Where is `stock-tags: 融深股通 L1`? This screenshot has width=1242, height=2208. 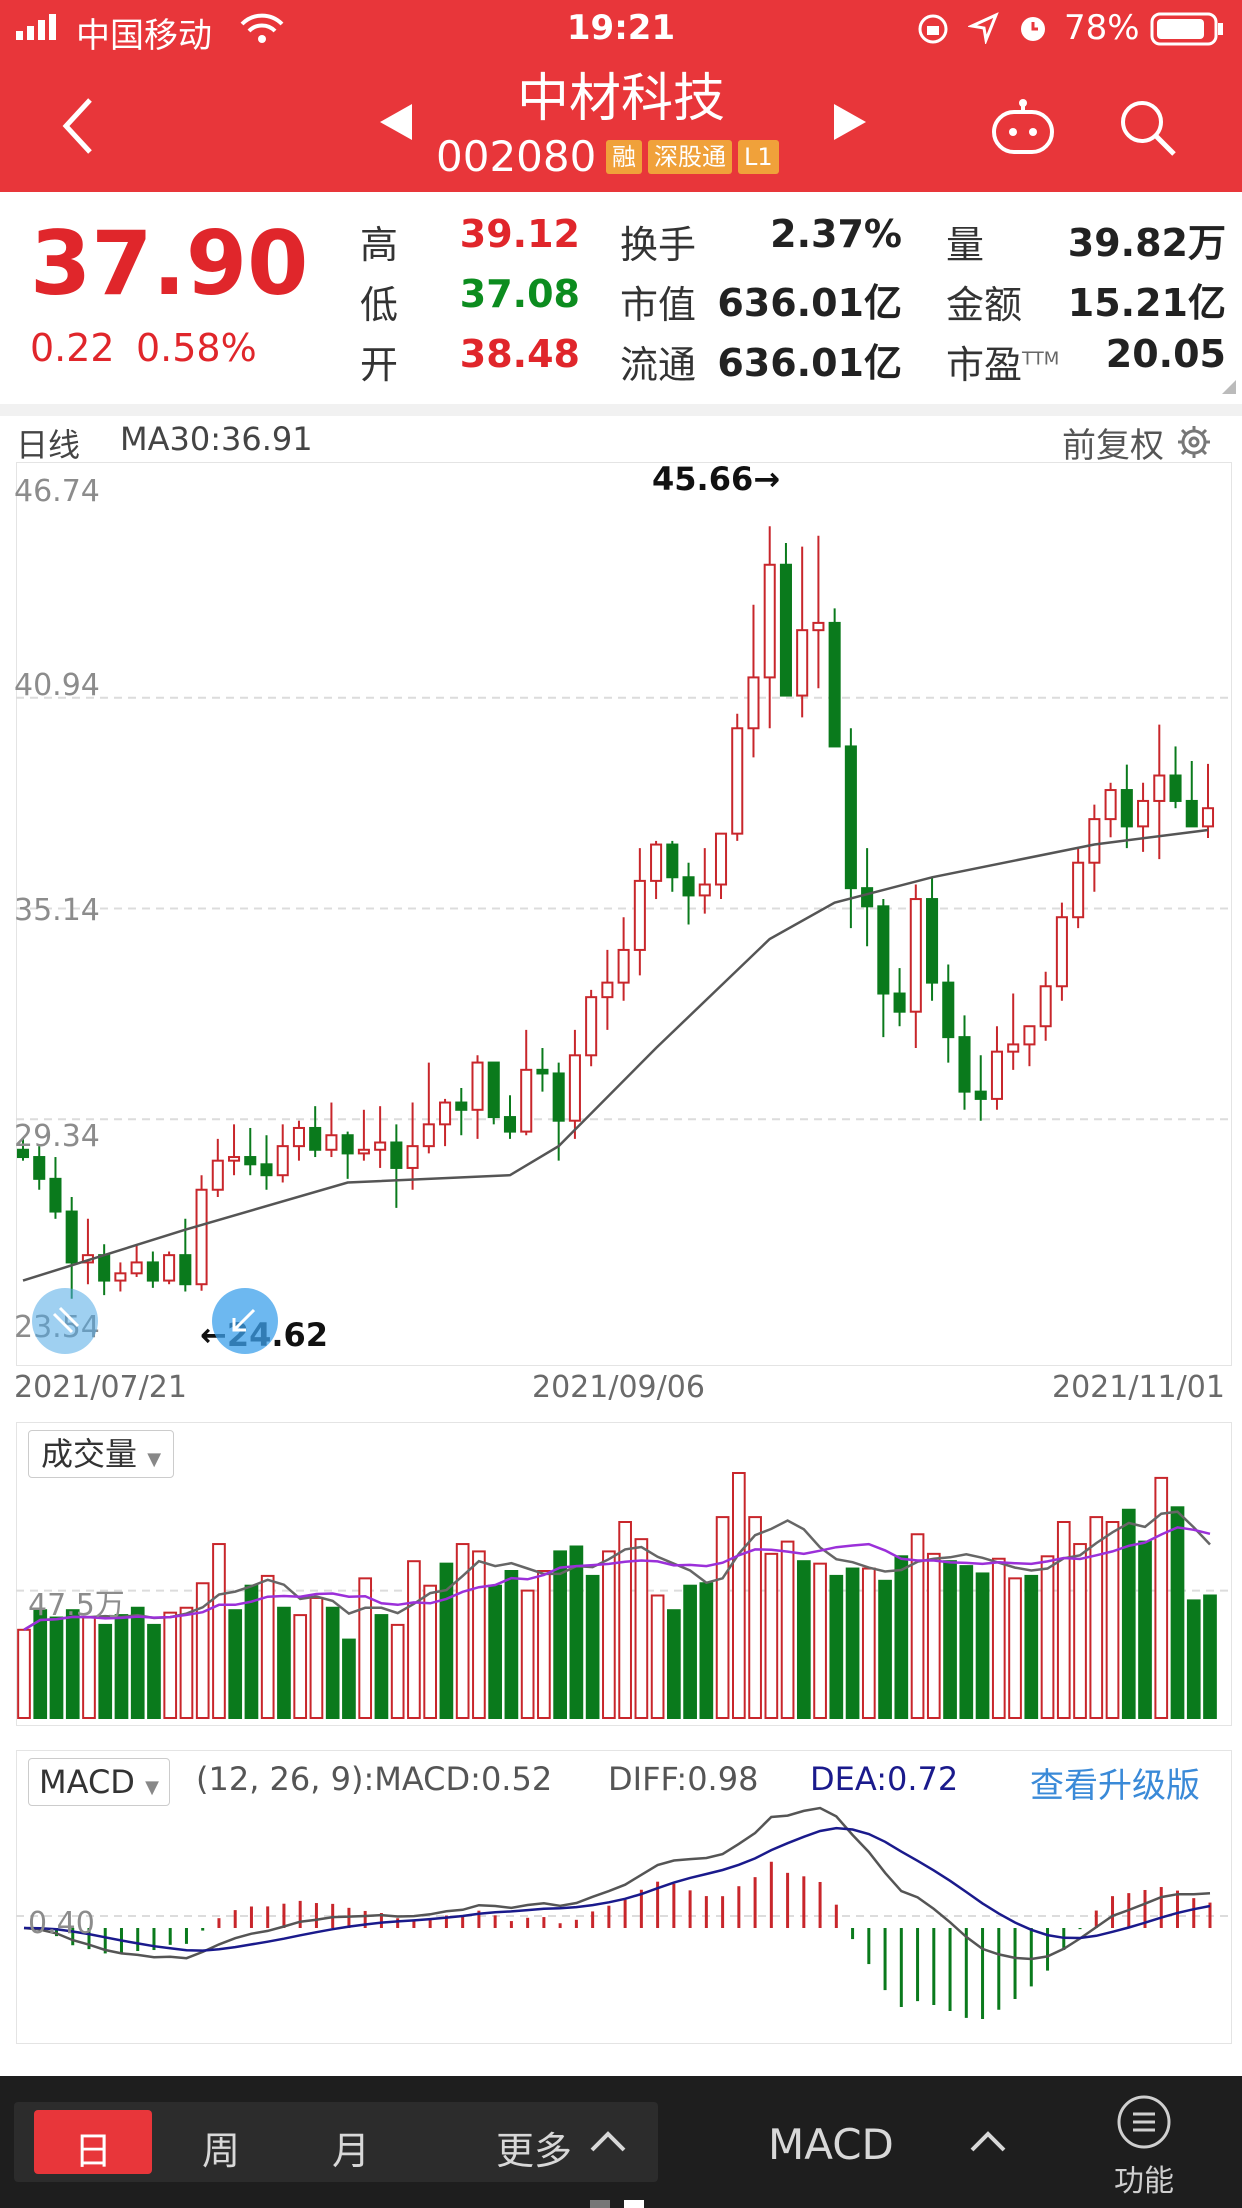 stock-tags: 融深股通 L1 is located at coordinates (695, 157).